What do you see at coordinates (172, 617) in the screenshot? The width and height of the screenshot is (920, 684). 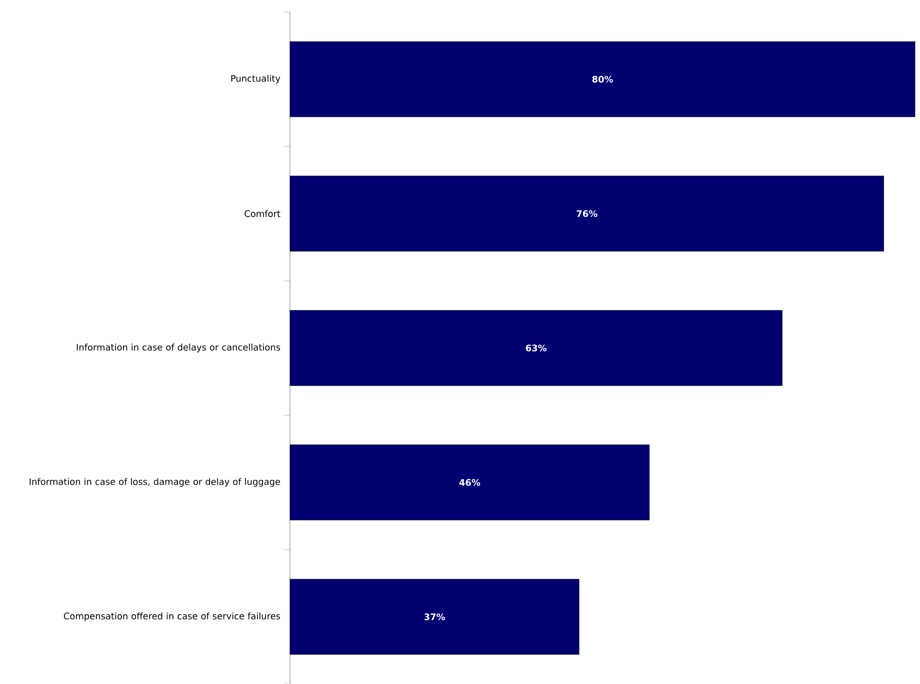 I see `y-tick-label: Compensation offered in case of service failures` at bounding box center [172, 617].